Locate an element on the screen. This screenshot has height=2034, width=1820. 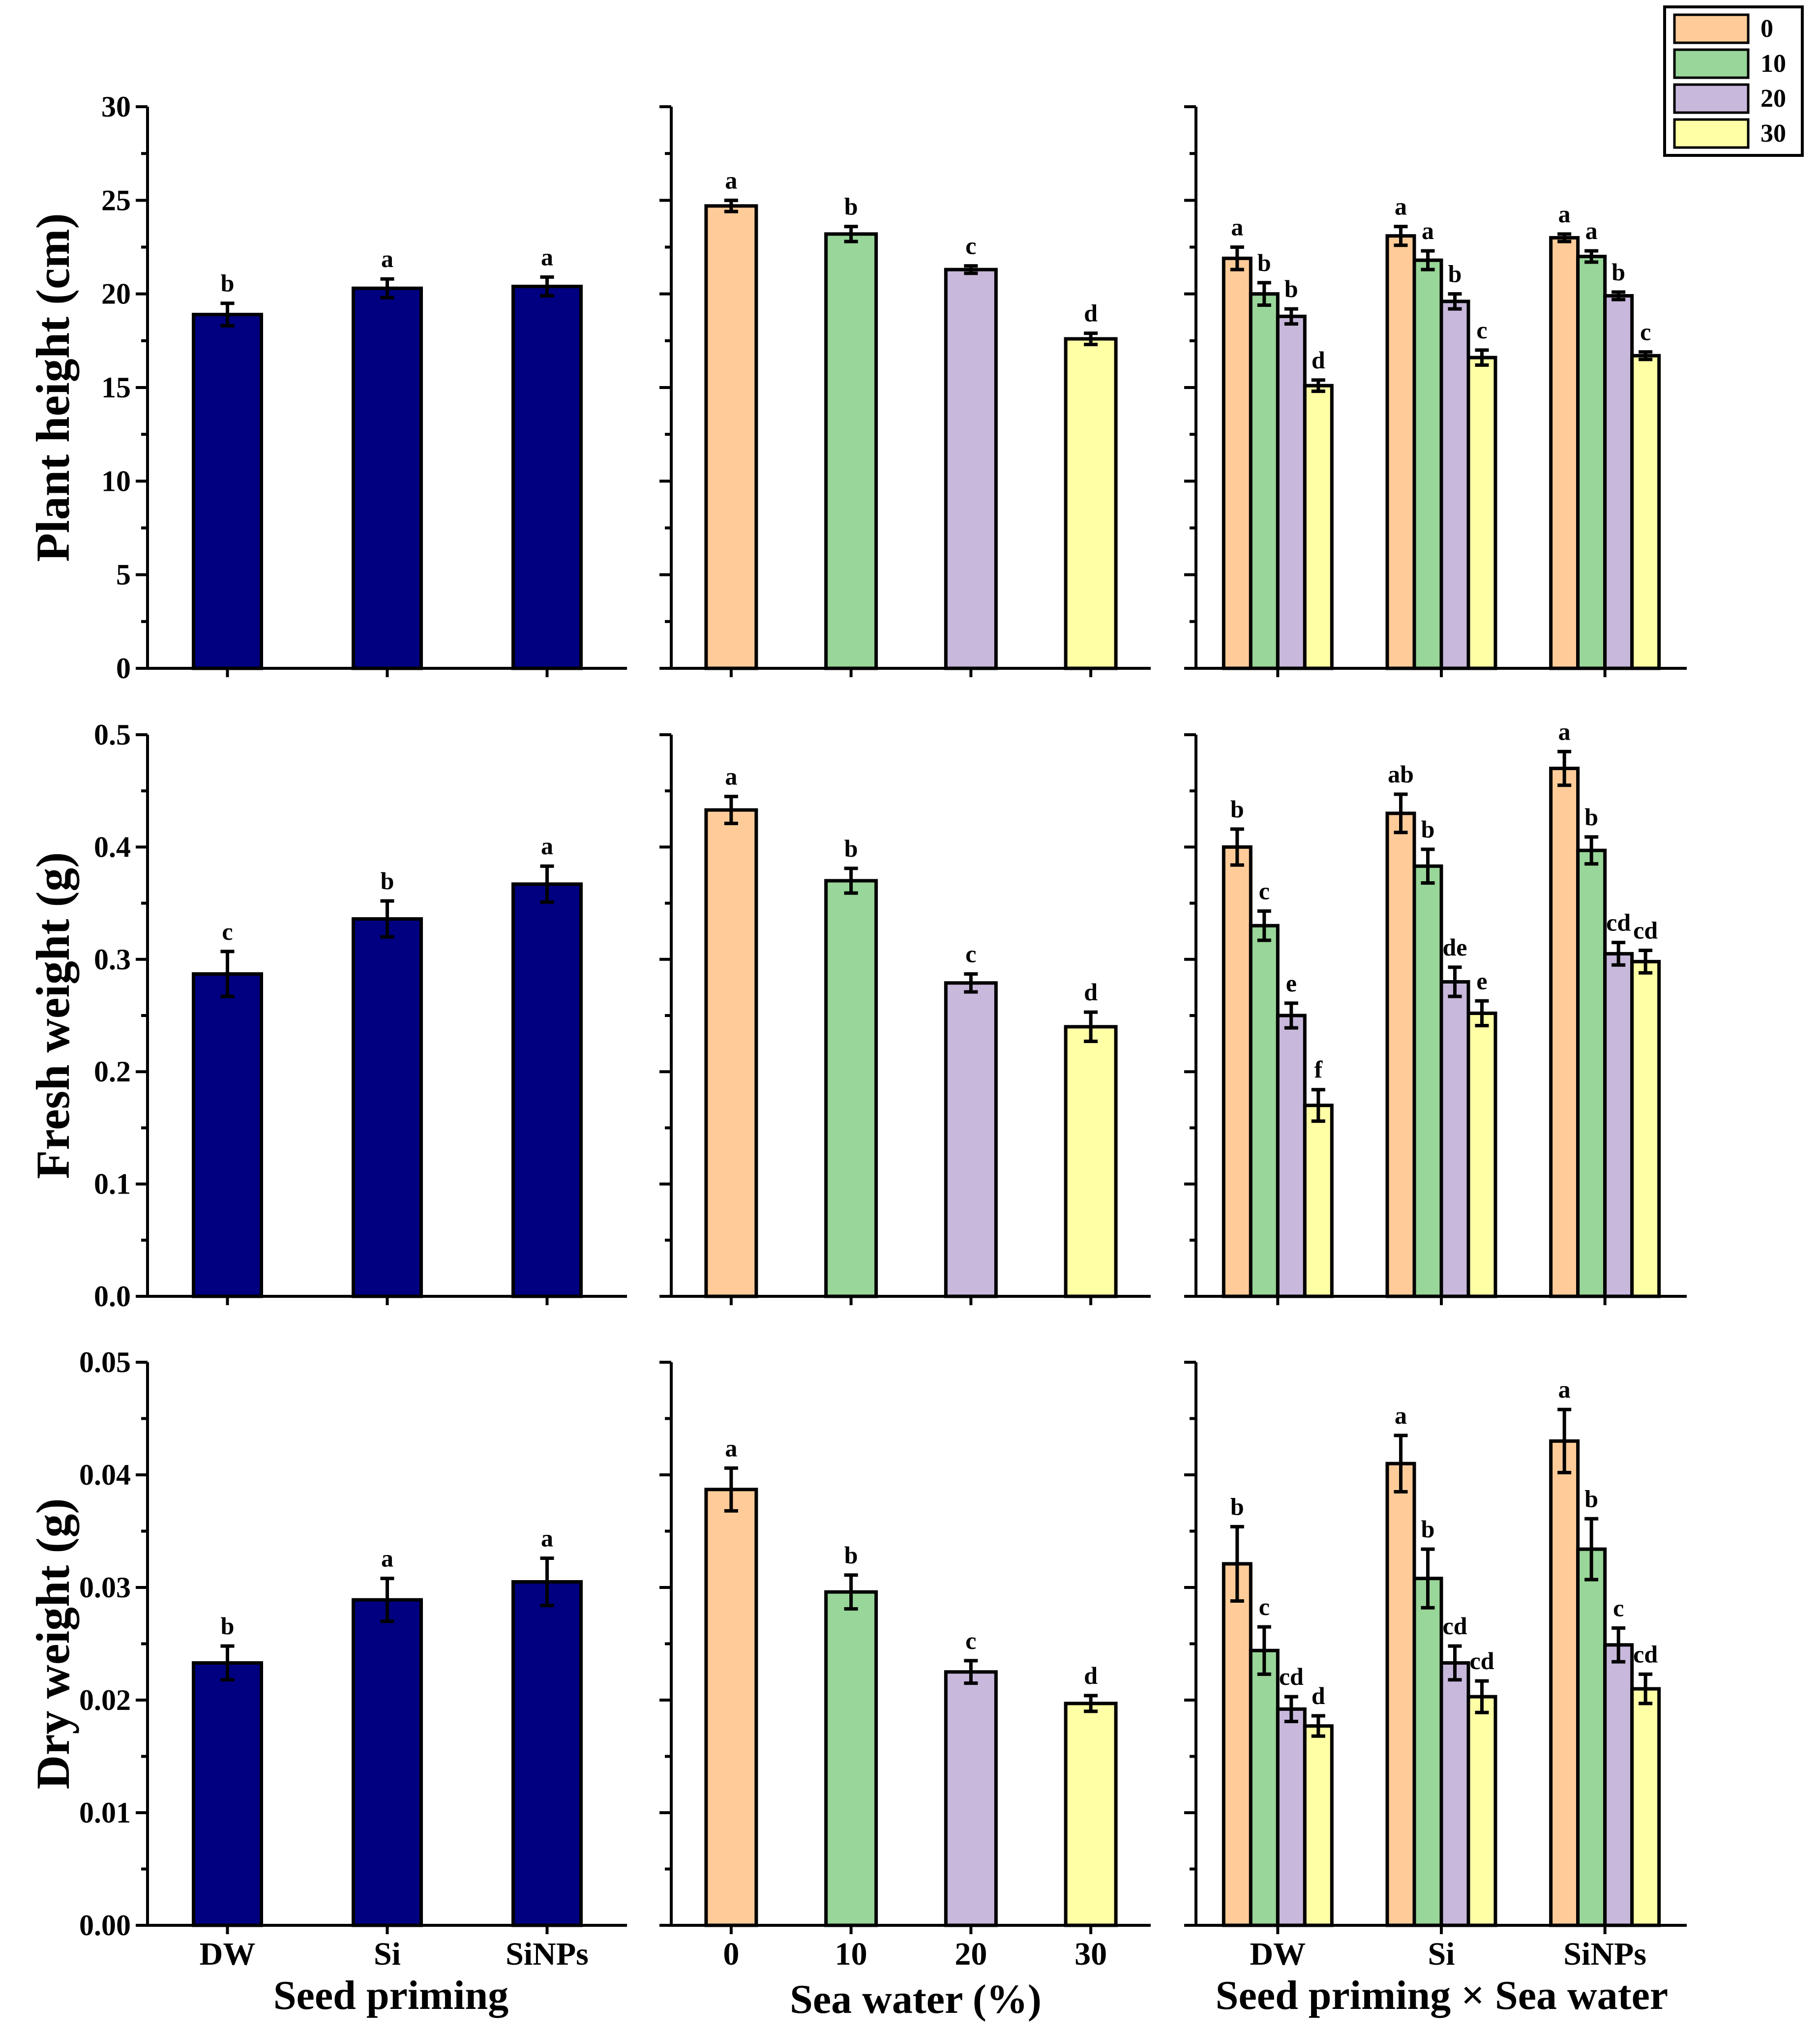
panel-r2-c1: 0 a 10 b 20 c 30 d is located at coordinates (905, 1666).